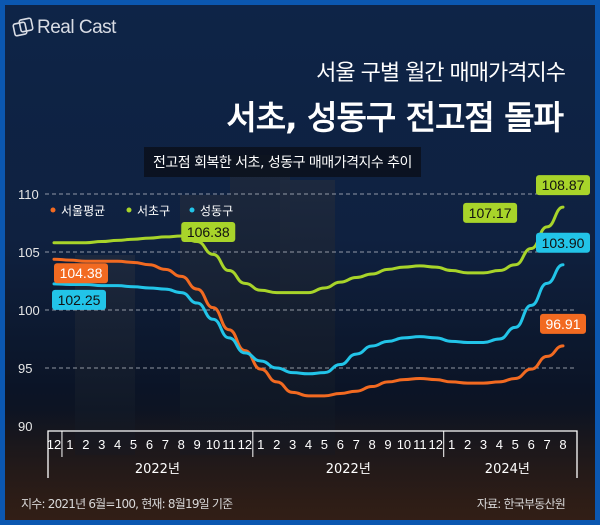 The width and height of the screenshot is (600, 525). What do you see at coordinates (28, 194) in the screenshot?
I see `y-tick-label: 110` at bounding box center [28, 194].